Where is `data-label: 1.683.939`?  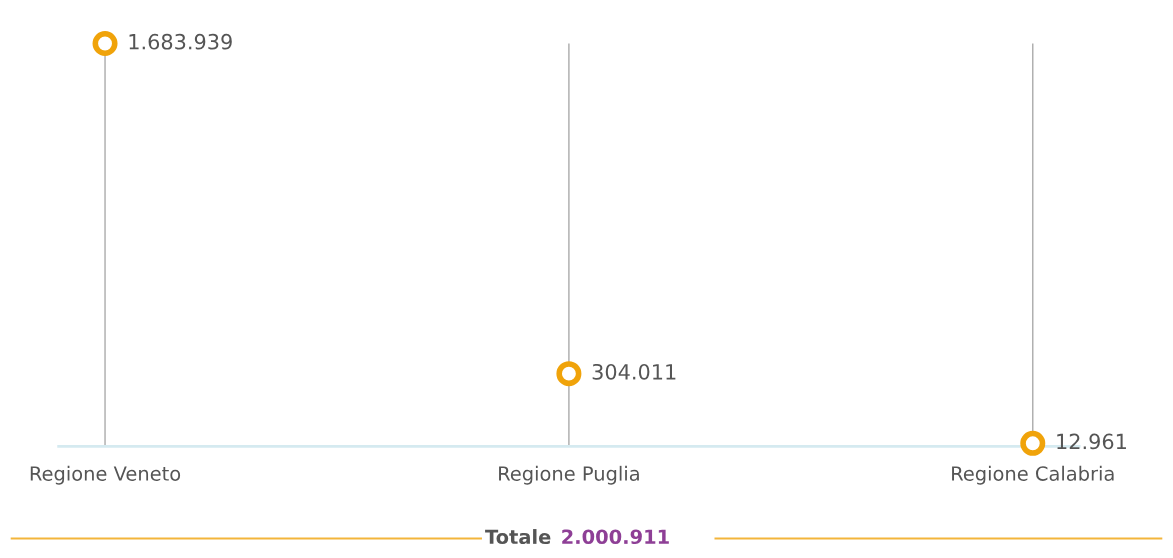
data-label: 1.683.939 is located at coordinates (180, 41).